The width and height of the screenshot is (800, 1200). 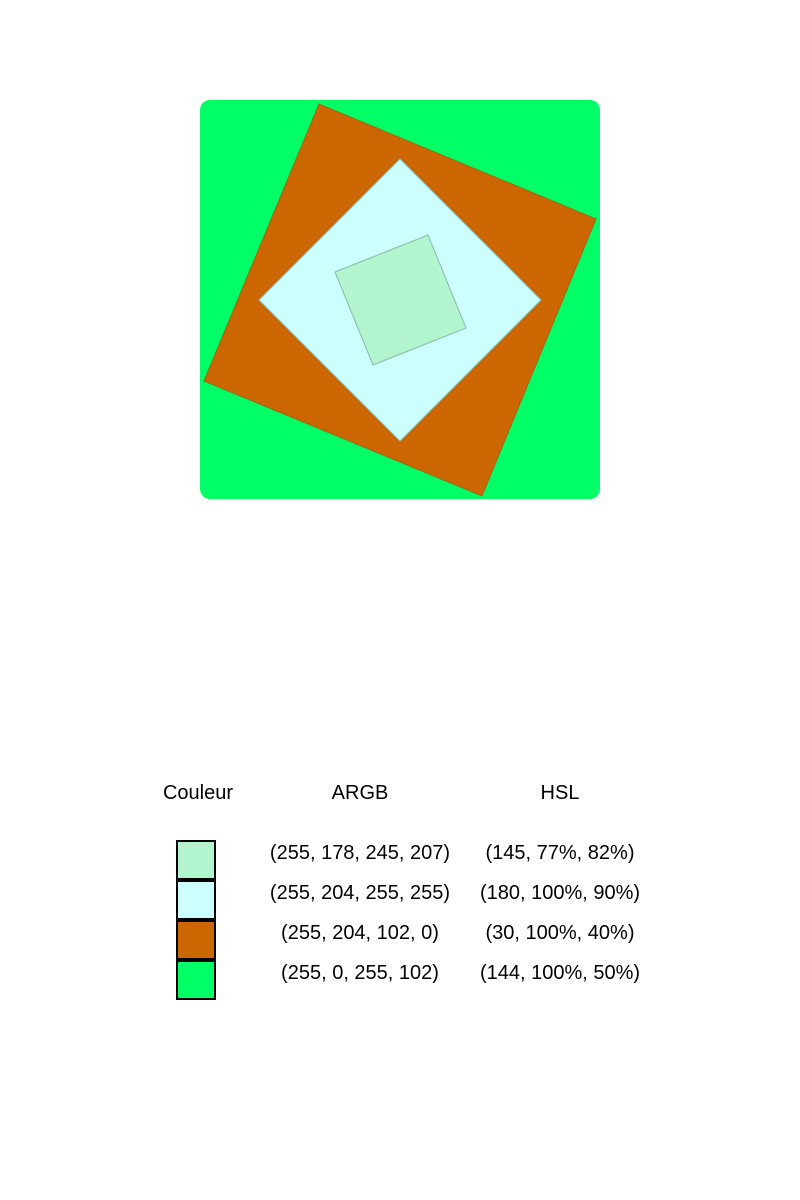 What do you see at coordinates (560, 933) in the screenshot?
I see `legend-hsl-value: (30, 100%, 40%)` at bounding box center [560, 933].